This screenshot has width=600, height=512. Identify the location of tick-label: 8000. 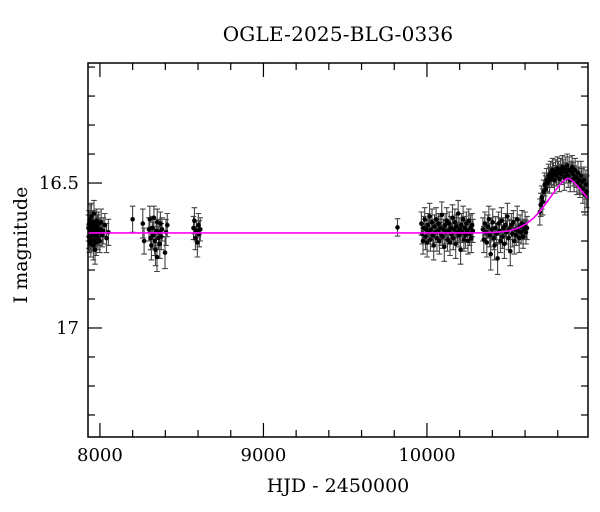
(100, 455).